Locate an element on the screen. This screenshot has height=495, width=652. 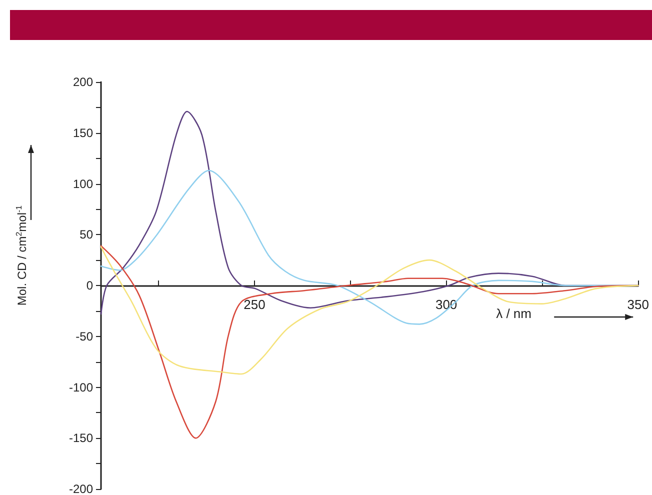
y-tick-label: 100 is located at coordinates (83, 183).